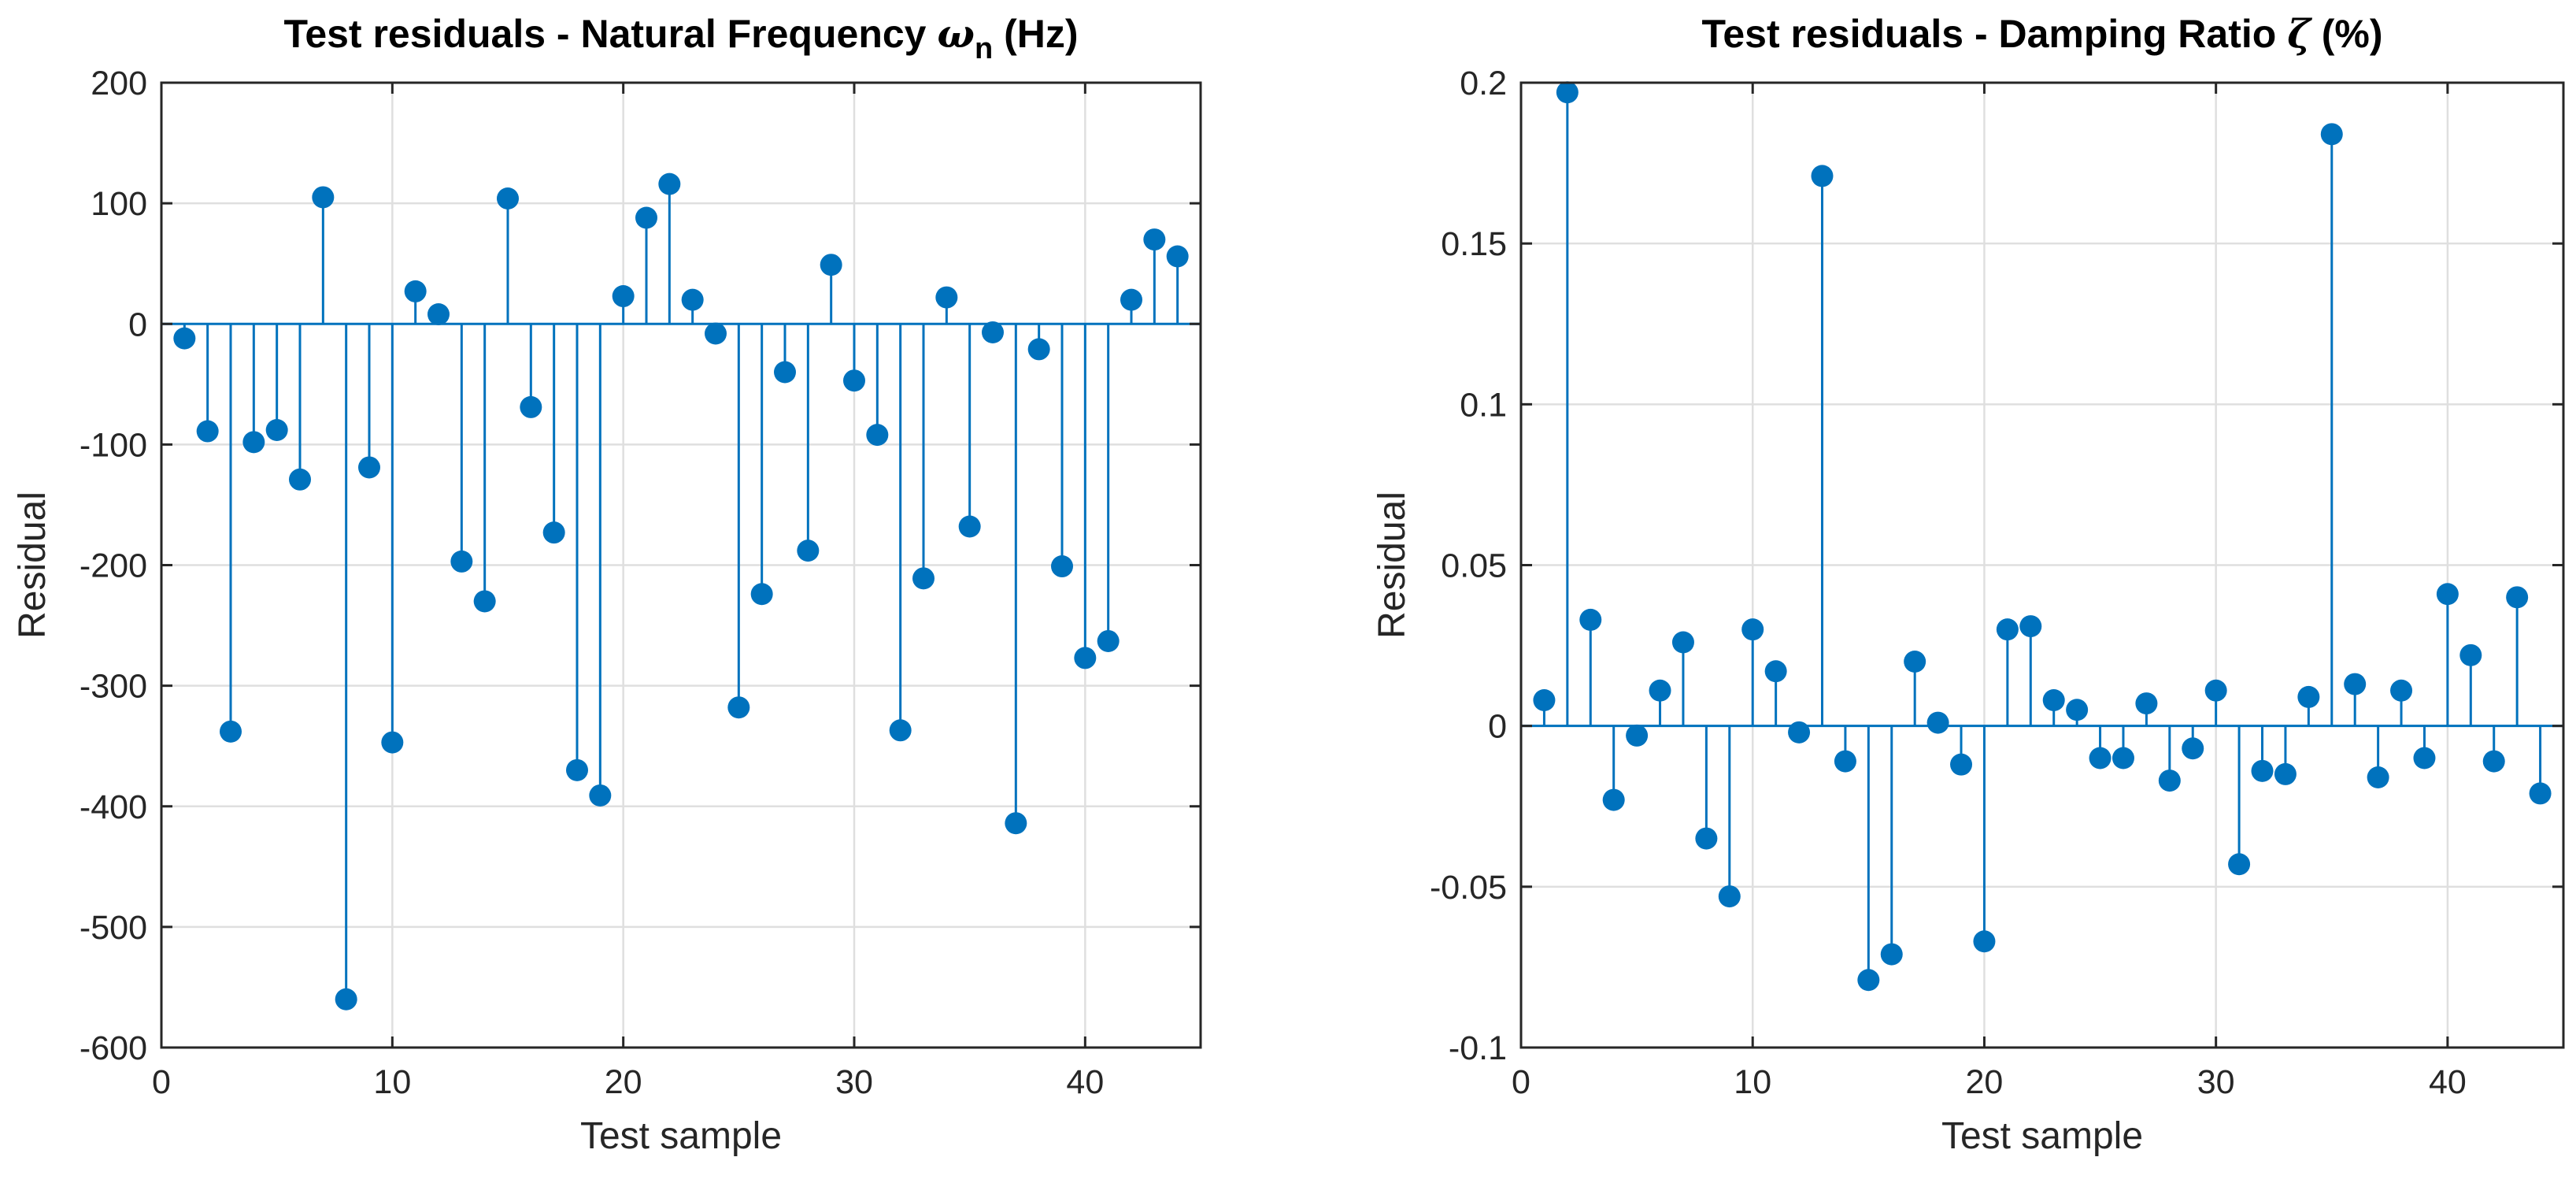 Image resolution: width=2576 pixels, height=1183 pixels. I want to click on y-tick-label: -100, so click(113, 445).